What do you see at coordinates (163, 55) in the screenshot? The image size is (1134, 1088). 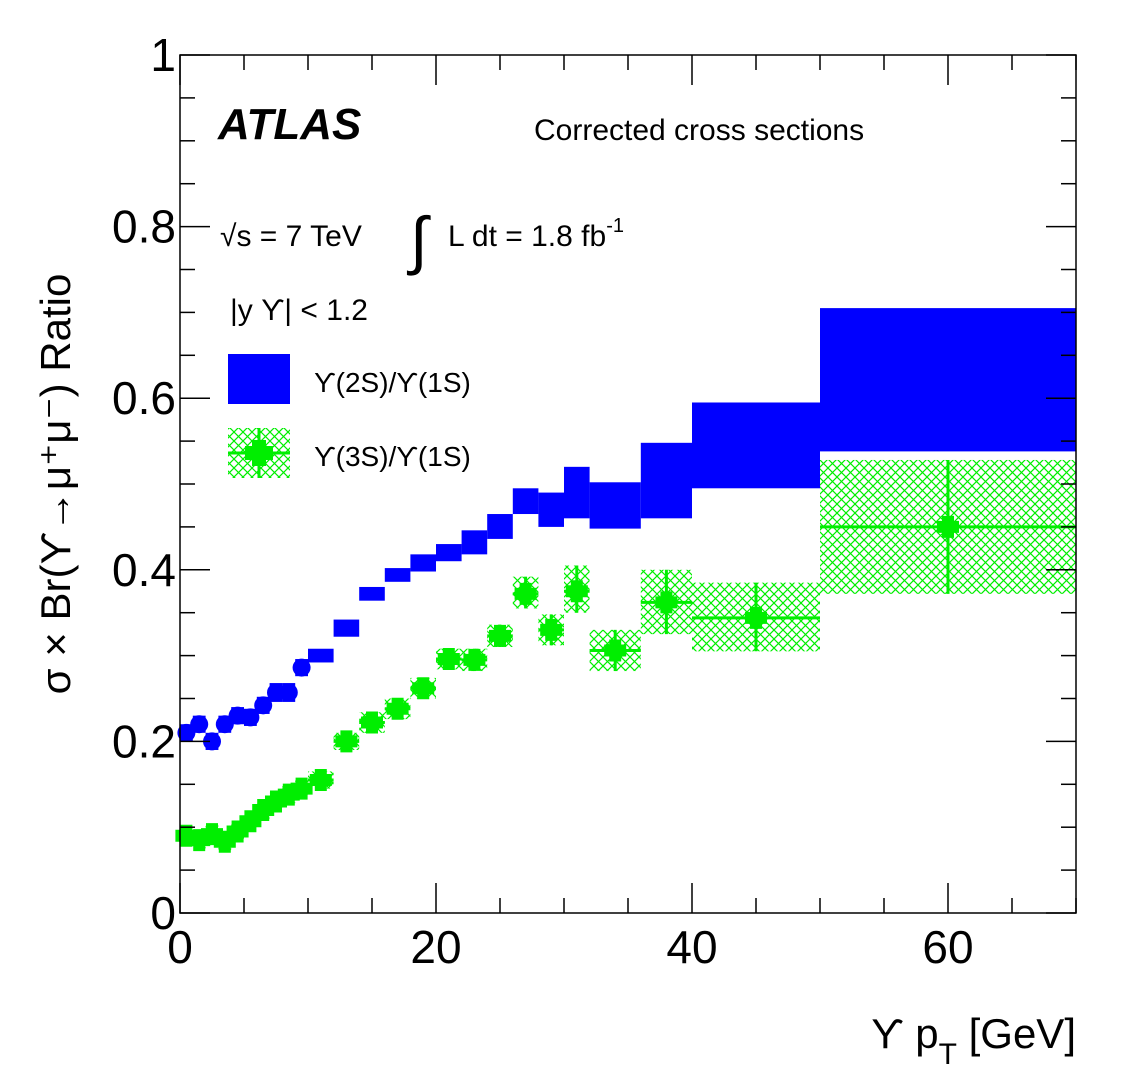 I see `y-tick-label: 1` at bounding box center [163, 55].